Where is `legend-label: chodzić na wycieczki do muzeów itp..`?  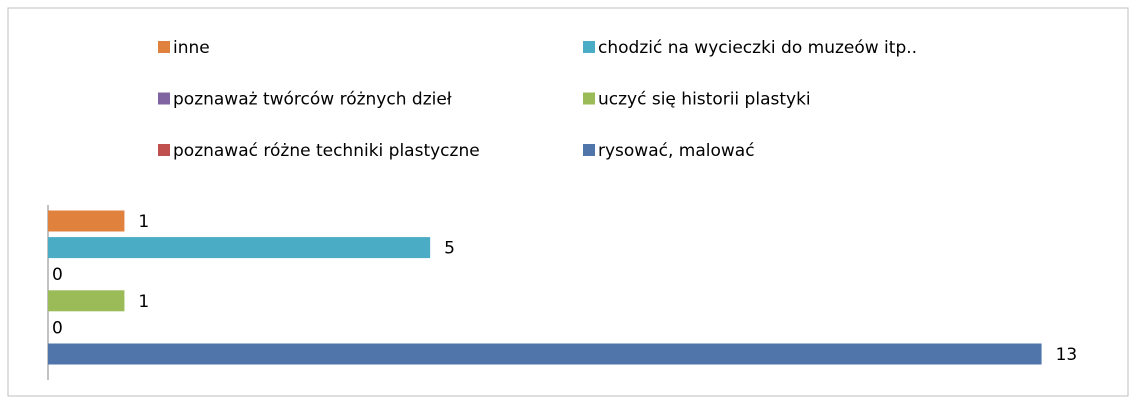 legend-label: chodzić na wycieczki do muzeów itp.. is located at coordinates (757, 48).